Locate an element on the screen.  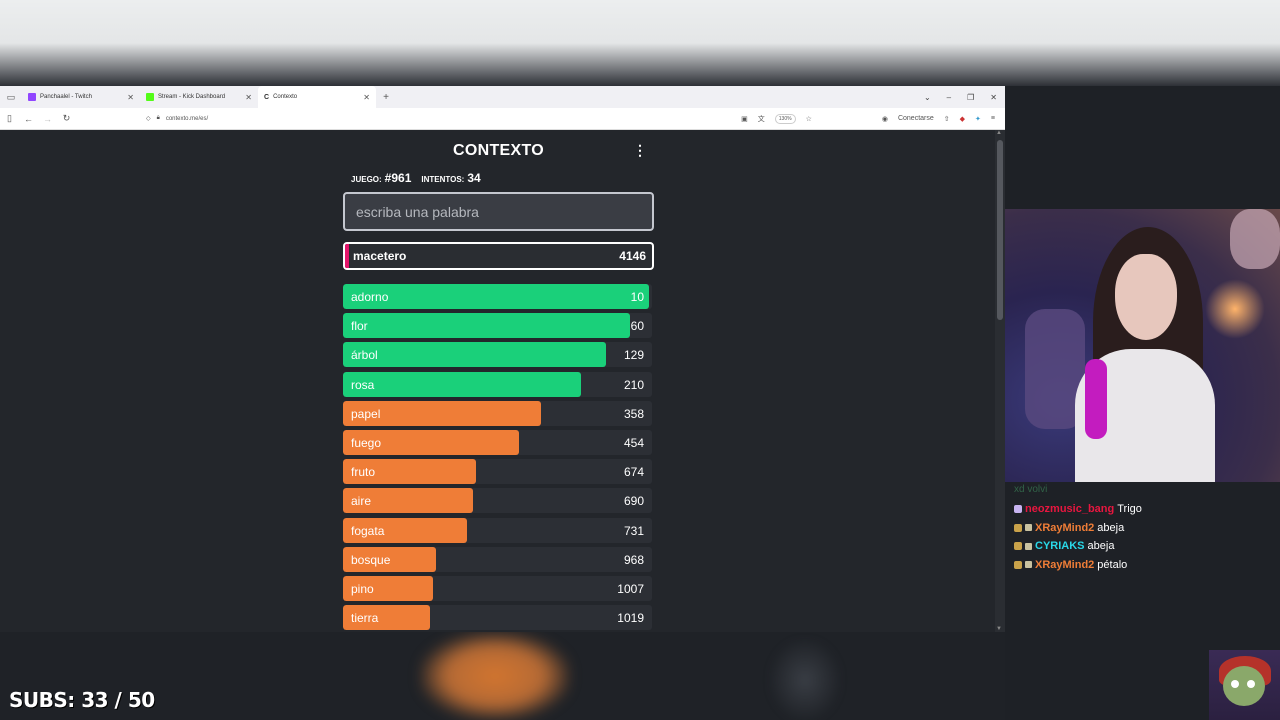
webcam-lamp is located at coordinates (1235, 309).